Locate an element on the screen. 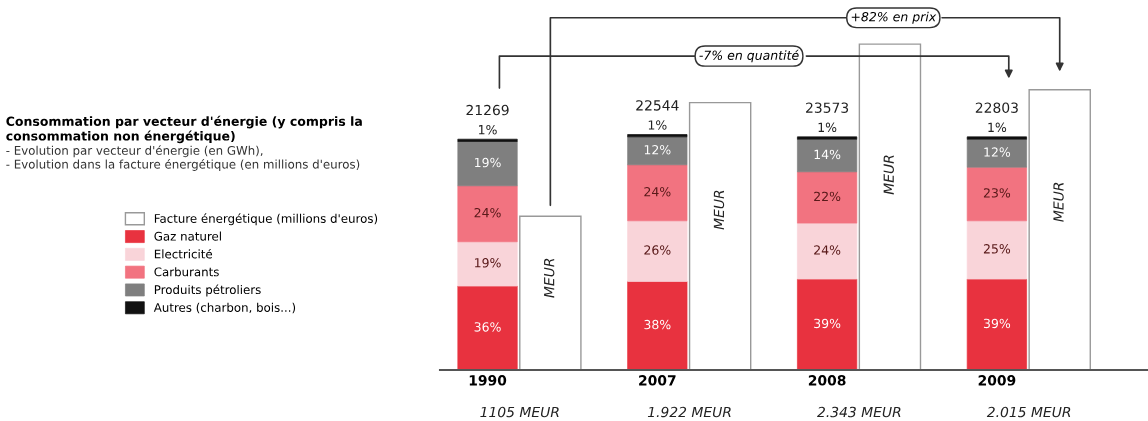  legend-label: Electricité is located at coordinates (183, 253).